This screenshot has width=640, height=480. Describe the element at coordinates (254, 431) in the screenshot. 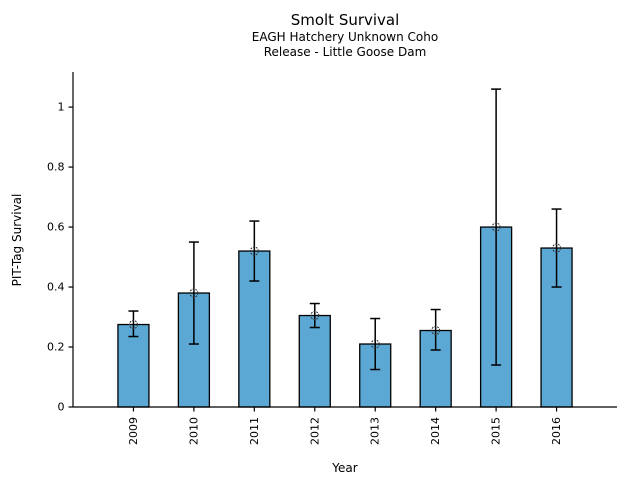

I see `x-tick-label: 2011` at that location.